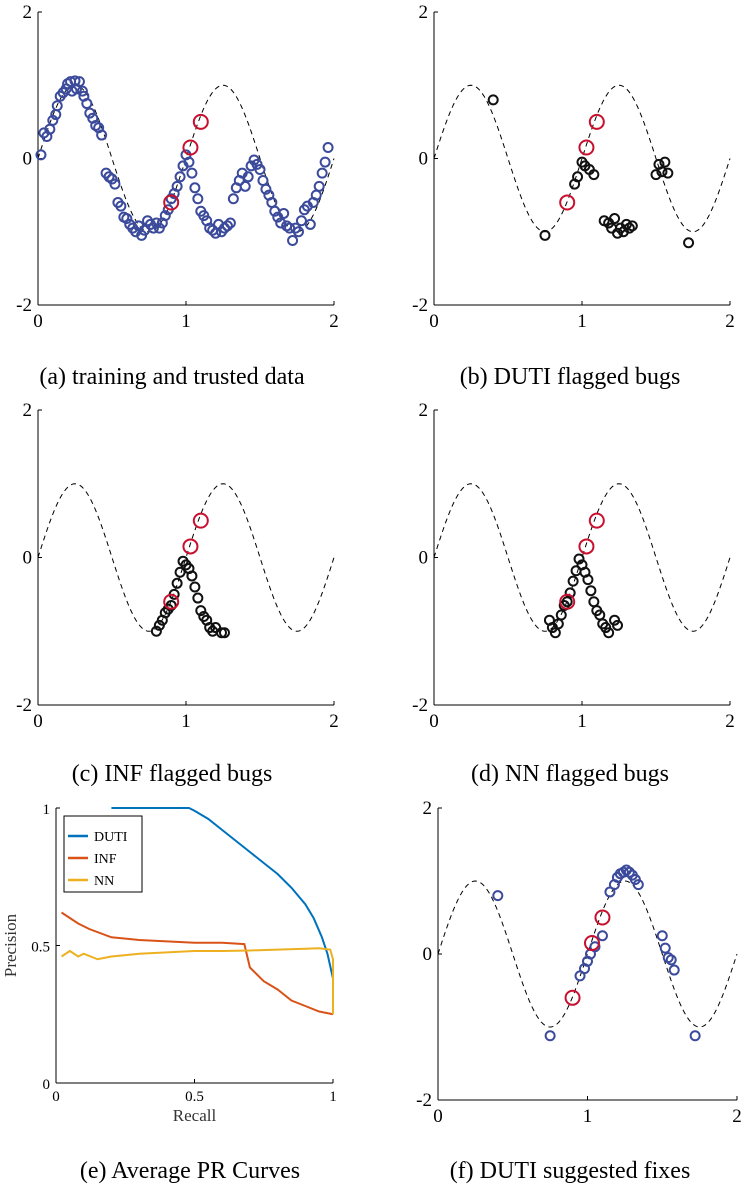 The image size is (745, 1189). I want to click on panel-caption: (f) DUTI suggested fixes, so click(570, 1171).